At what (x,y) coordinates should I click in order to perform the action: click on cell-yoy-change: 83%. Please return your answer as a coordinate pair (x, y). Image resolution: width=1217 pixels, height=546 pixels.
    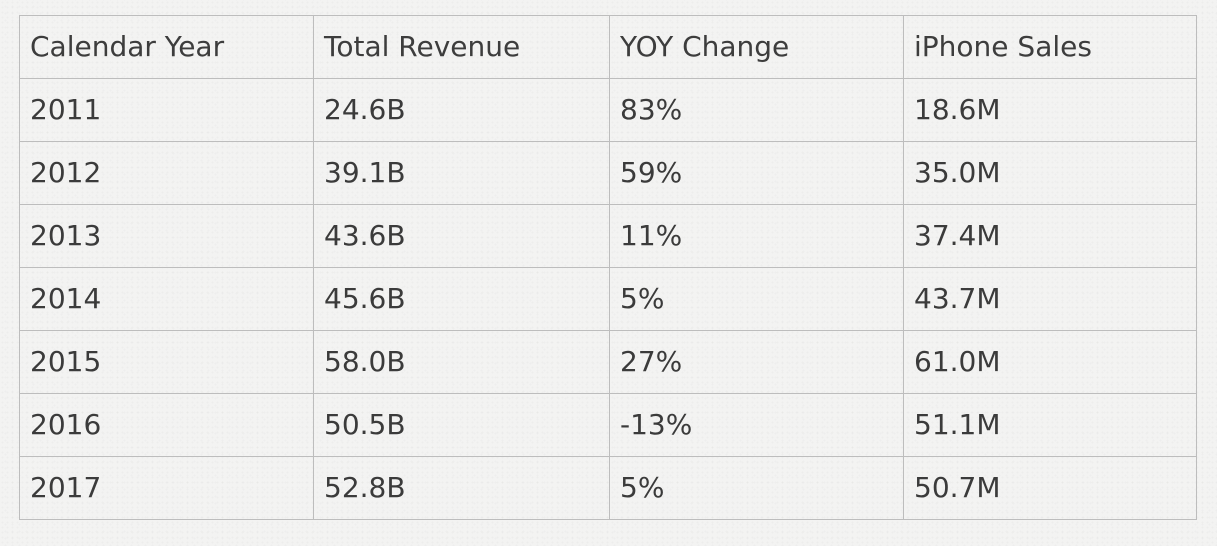
    Looking at the image, I should click on (756, 110).